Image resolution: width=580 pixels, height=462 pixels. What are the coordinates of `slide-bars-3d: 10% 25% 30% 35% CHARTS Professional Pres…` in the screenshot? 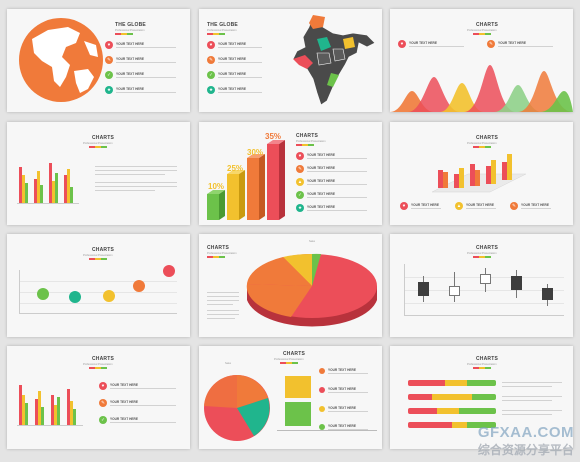 It's located at (290, 173).